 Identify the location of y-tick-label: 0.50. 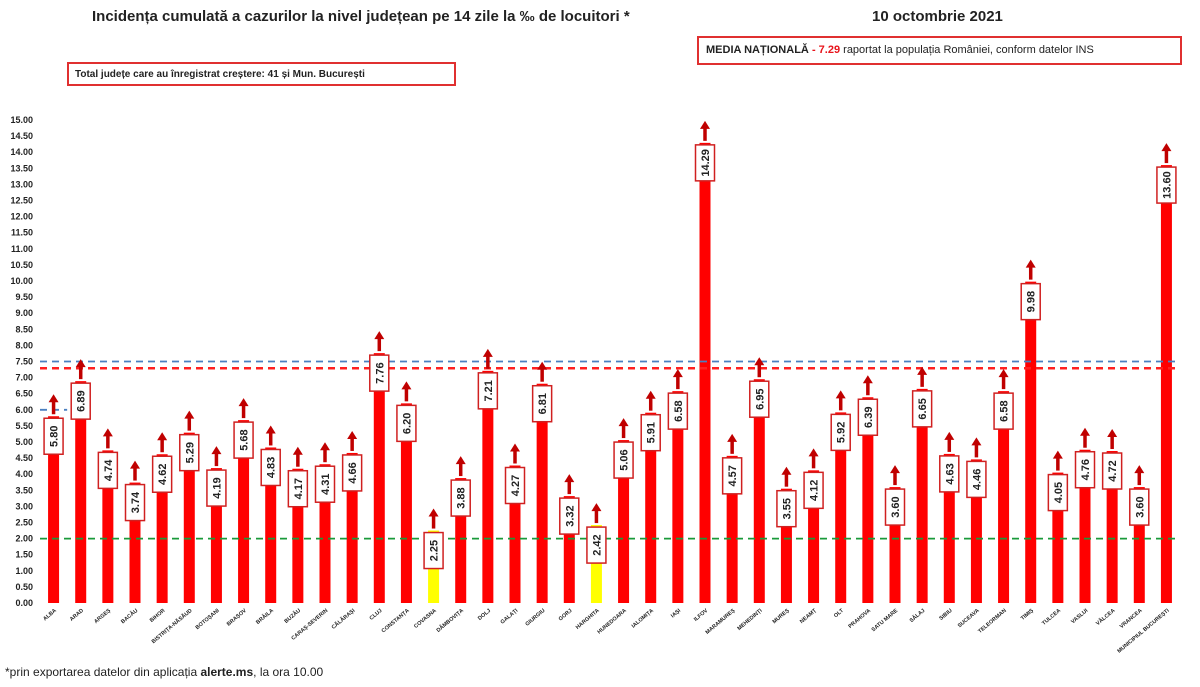
(24, 587).